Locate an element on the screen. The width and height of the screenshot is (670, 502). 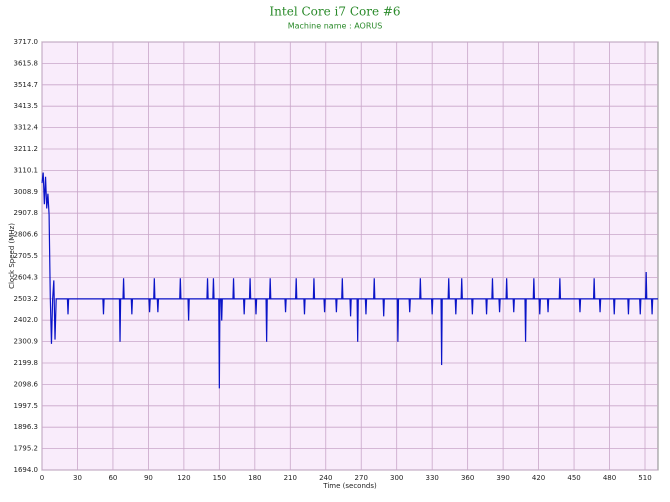
x-tick-label: 90 is located at coordinates (148, 478).